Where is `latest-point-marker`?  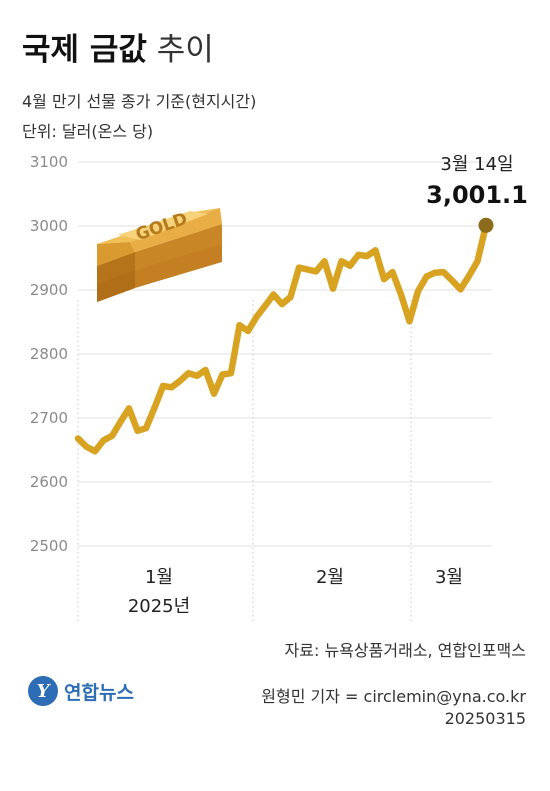
latest-point-marker is located at coordinates (486, 225).